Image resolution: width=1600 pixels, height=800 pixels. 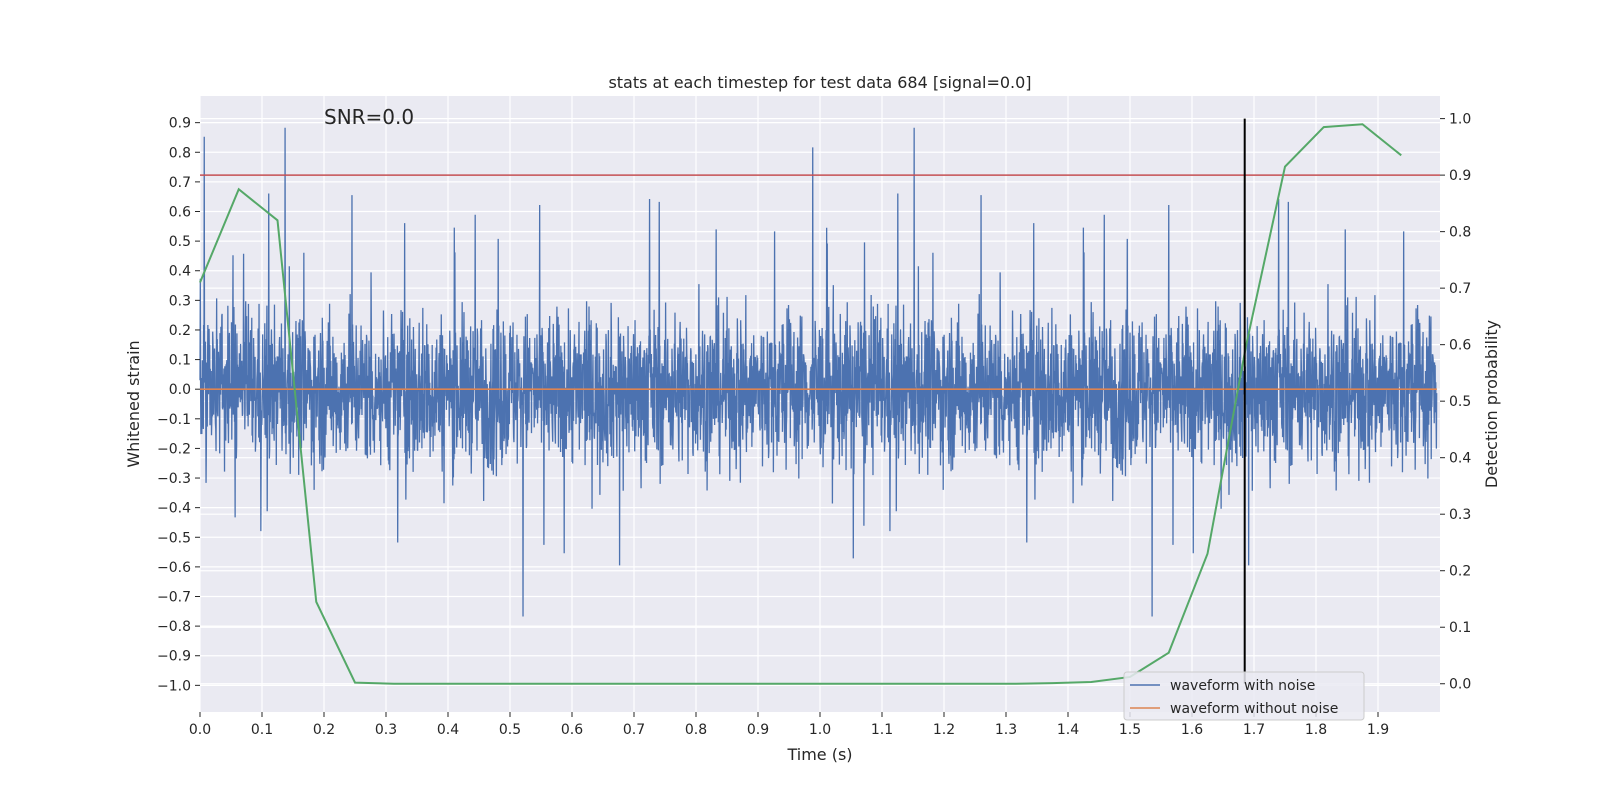 What do you see at coordinates (1006, 730) in the screenshot?
I see `x-tick-label: 1.3` at bounding box center [1006, 730].